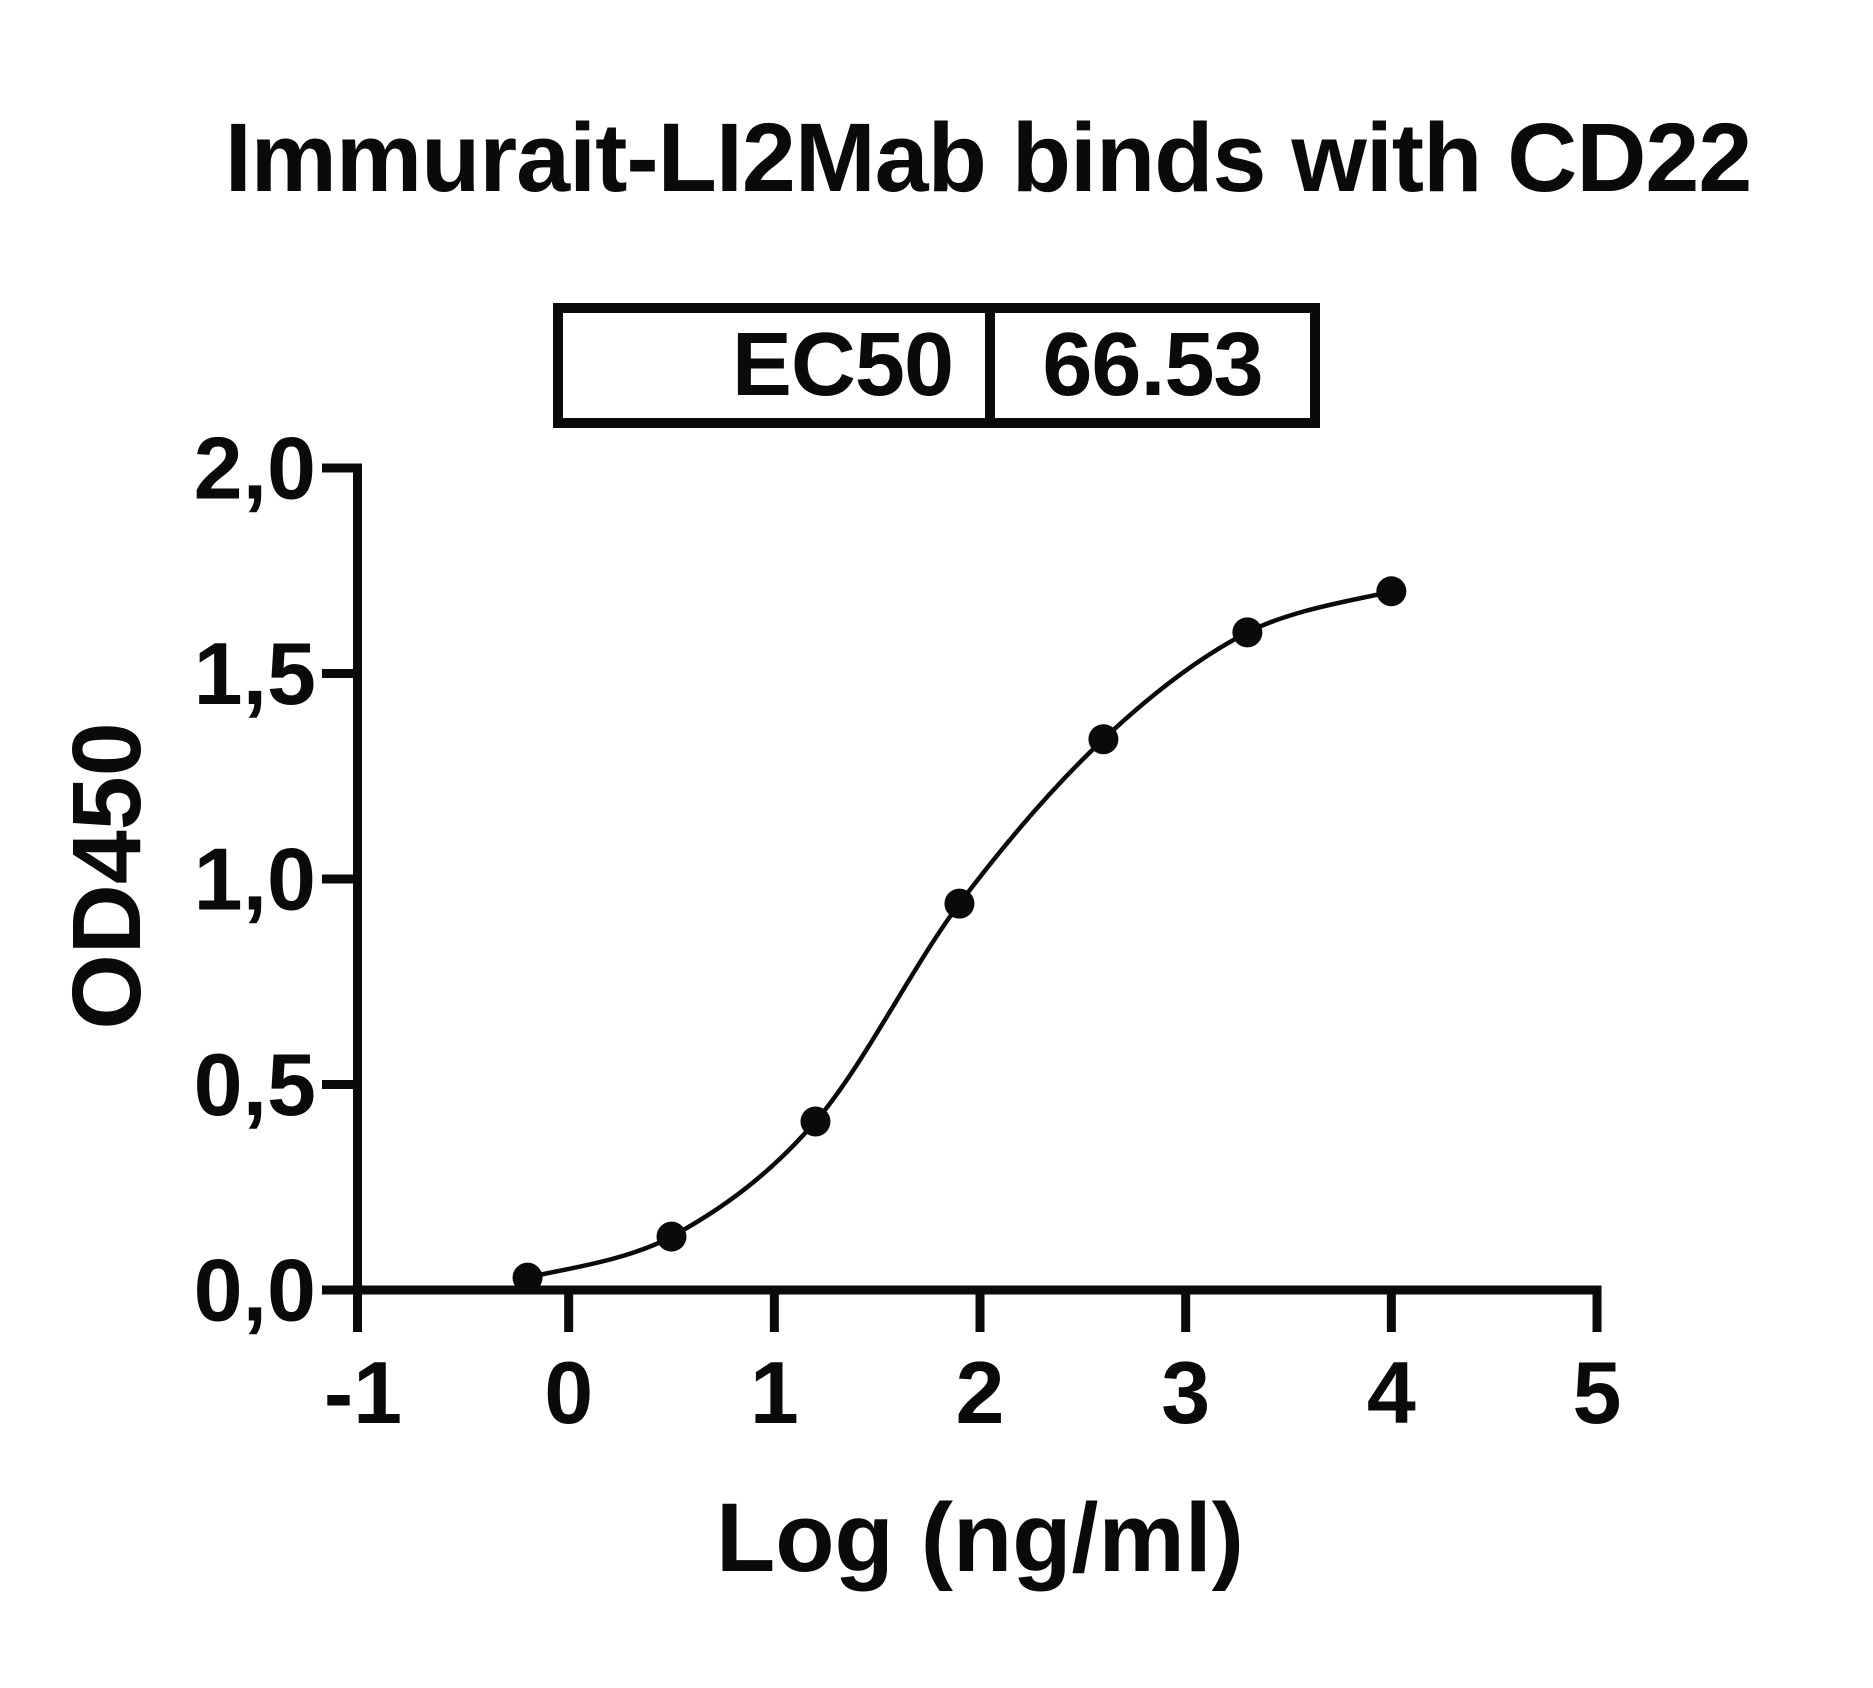 This screenshot has width=1873, height=1688. Describe the element at coordinates (988, 157) in the screenshot. I see `chart-title: Immurait-LI2Mab binds with CD22` at that location.